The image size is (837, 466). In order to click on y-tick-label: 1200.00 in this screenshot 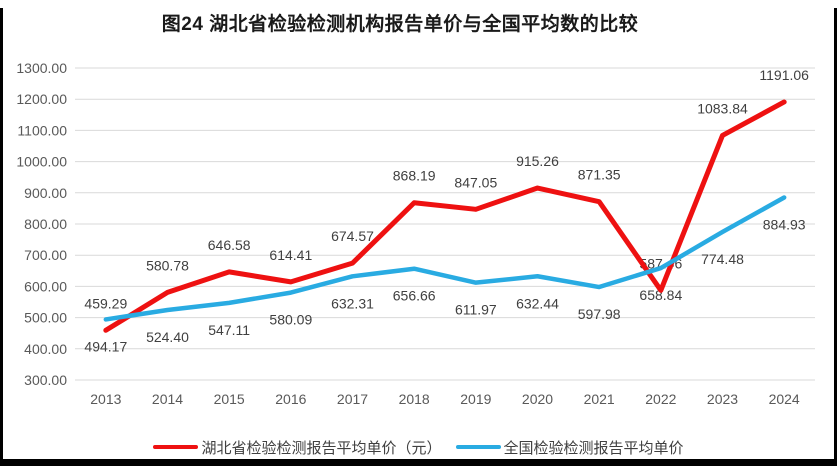, I will do `click(41, 99)`.